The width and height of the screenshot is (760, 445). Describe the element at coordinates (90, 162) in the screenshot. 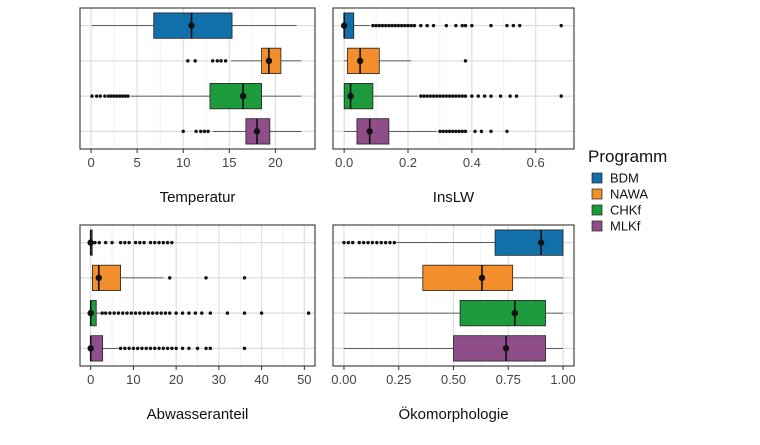

I see `x-tick-label: 0` at that location.